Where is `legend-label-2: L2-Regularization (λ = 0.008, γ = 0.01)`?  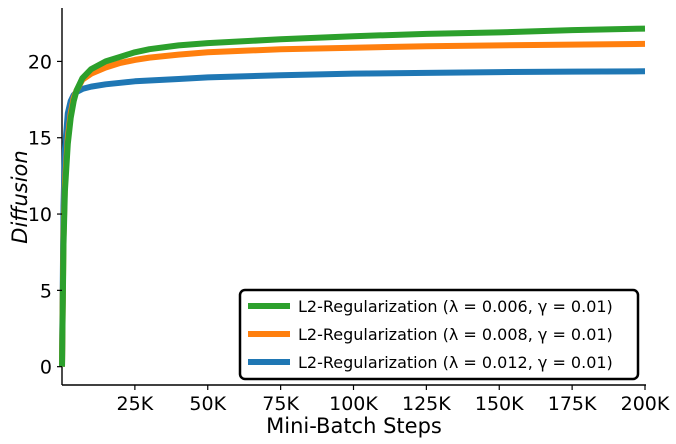 legend-label-2: L2-Regularization (λ = 0.008, γ = 0.01) is located at coordinates (455, 334).